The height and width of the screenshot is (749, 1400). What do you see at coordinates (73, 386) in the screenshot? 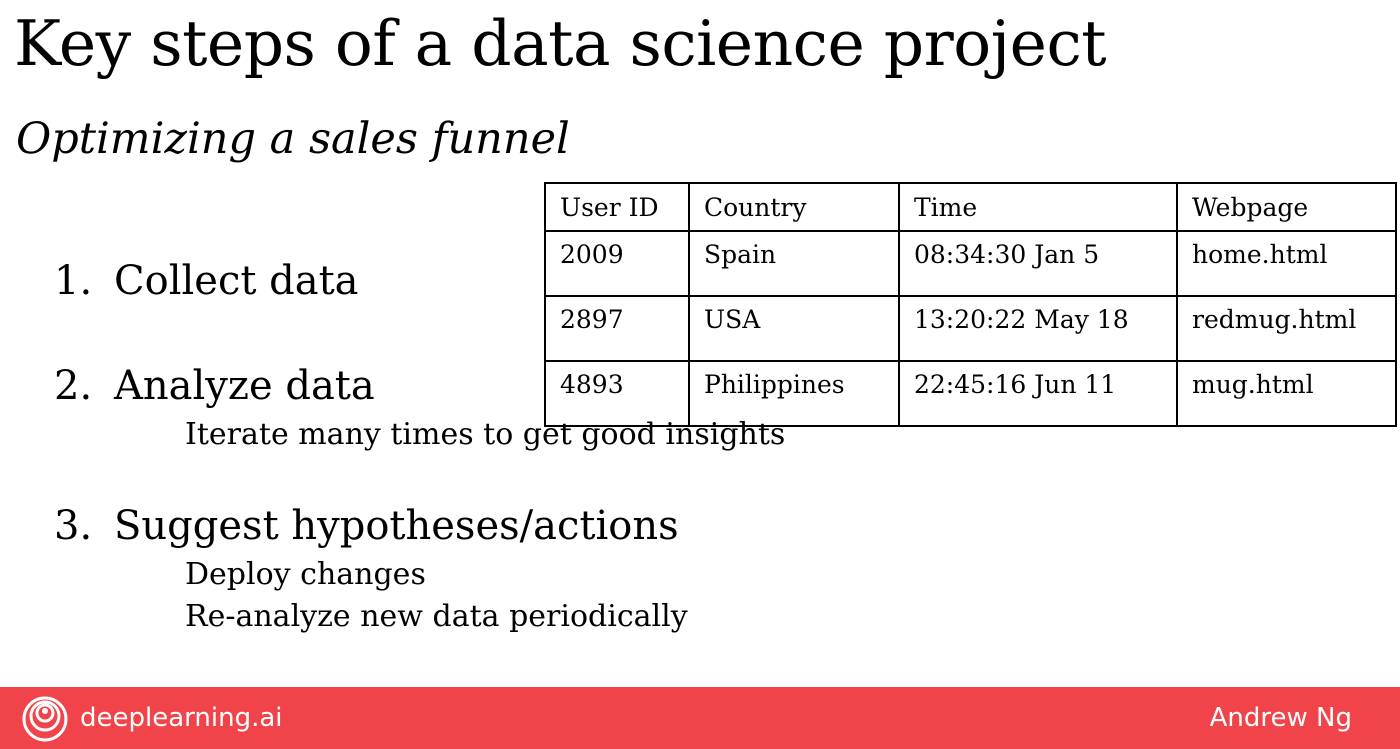
I see `step-number: 2.` at bounding box center [73, 386].